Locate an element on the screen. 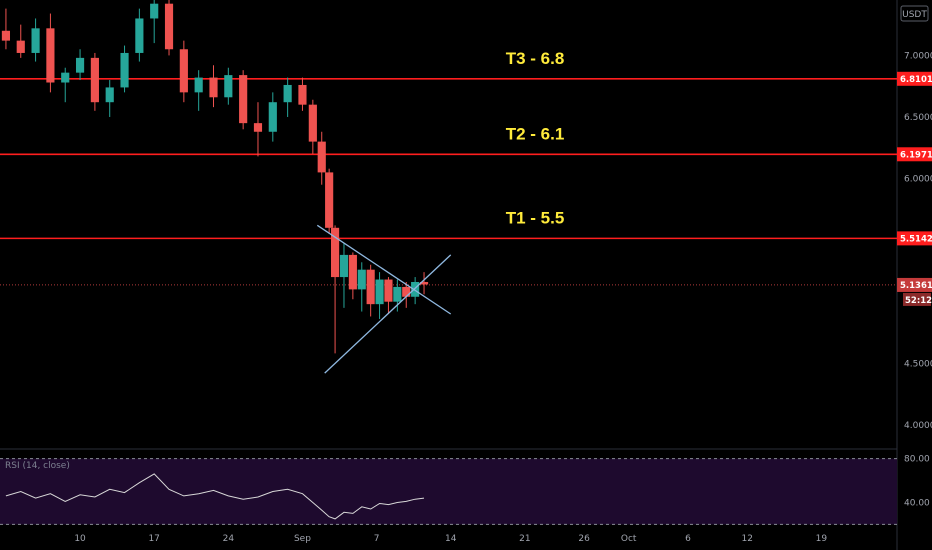 The width and height of the screenshot is (932, 550). time-tick-label: 10 is located at coordinates (80, 539).